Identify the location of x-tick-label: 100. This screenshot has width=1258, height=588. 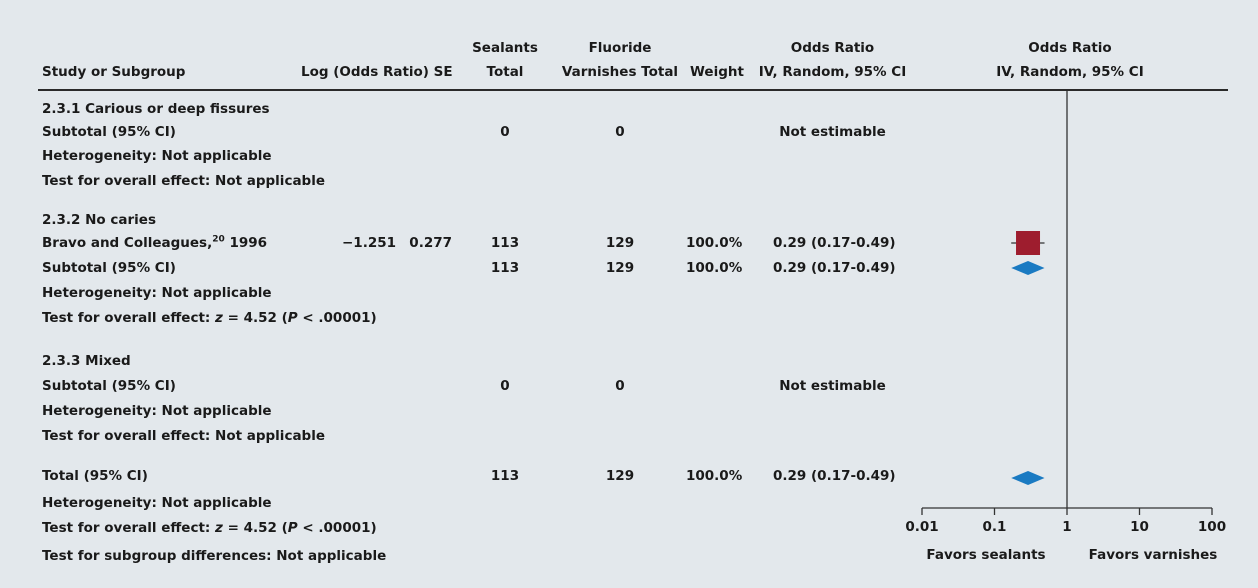
(1212, 527).